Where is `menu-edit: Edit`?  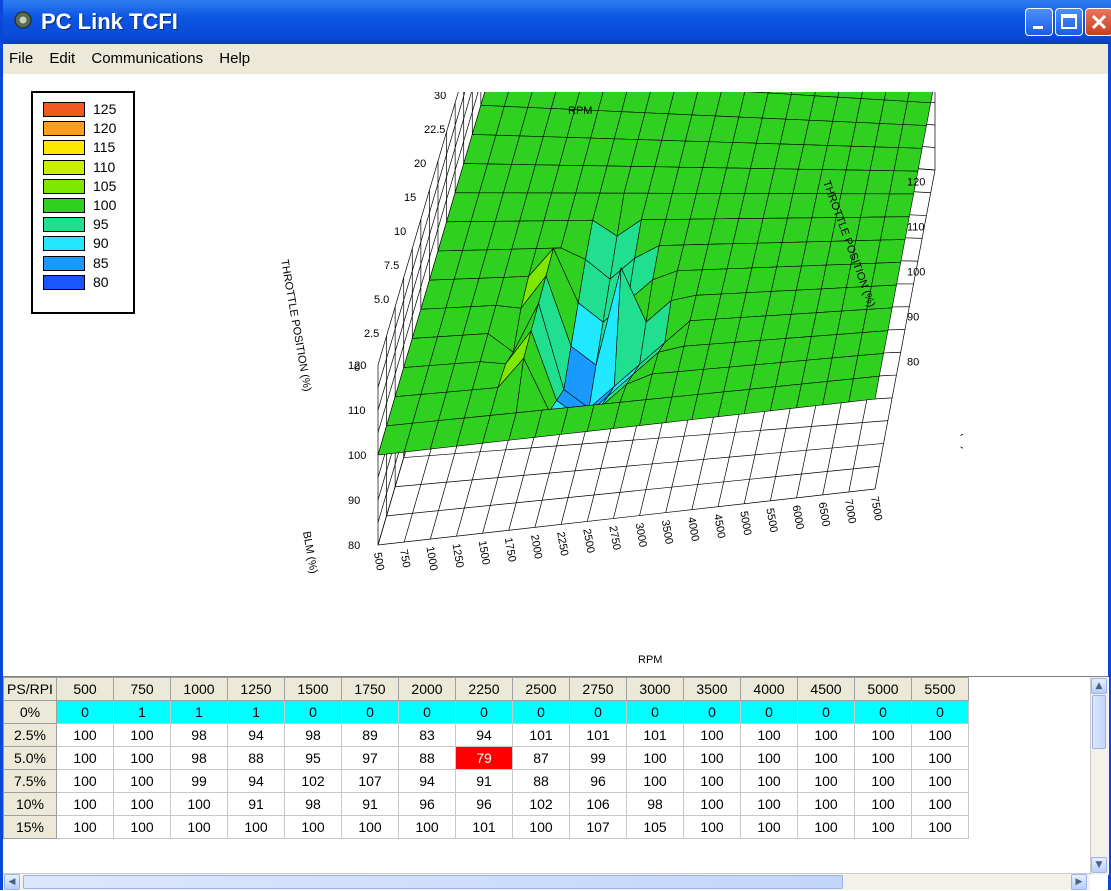 menu-edit: Edit is located at coordinates (62, 58).